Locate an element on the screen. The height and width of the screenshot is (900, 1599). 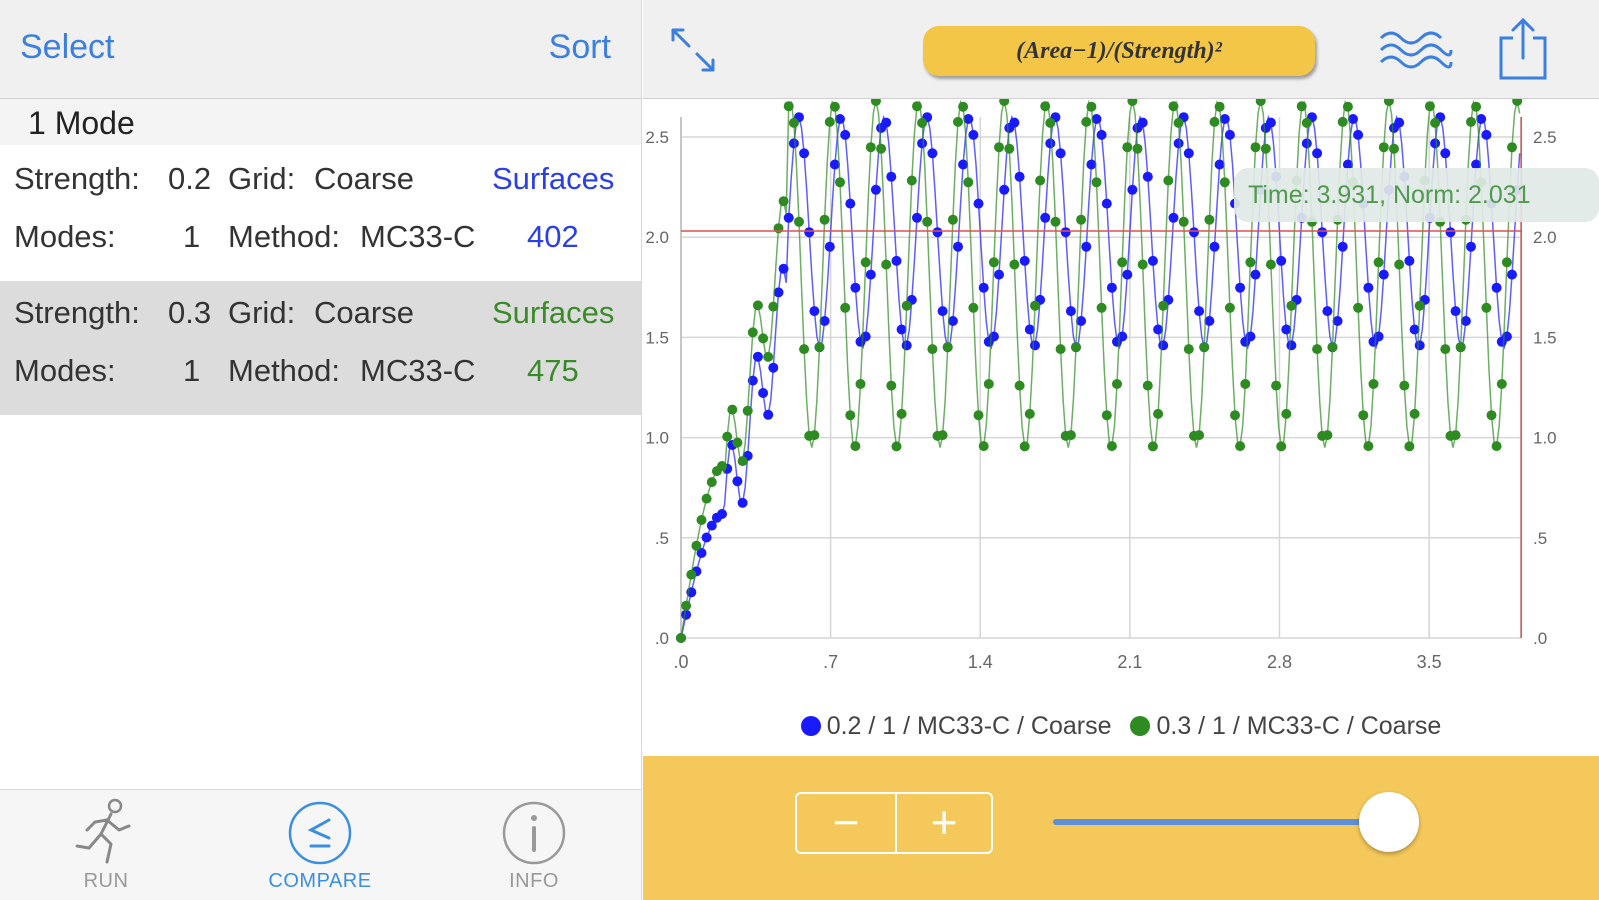
chart-toolbar: (Area−1)/(Strength)² is located at coordinates (1121, 49).